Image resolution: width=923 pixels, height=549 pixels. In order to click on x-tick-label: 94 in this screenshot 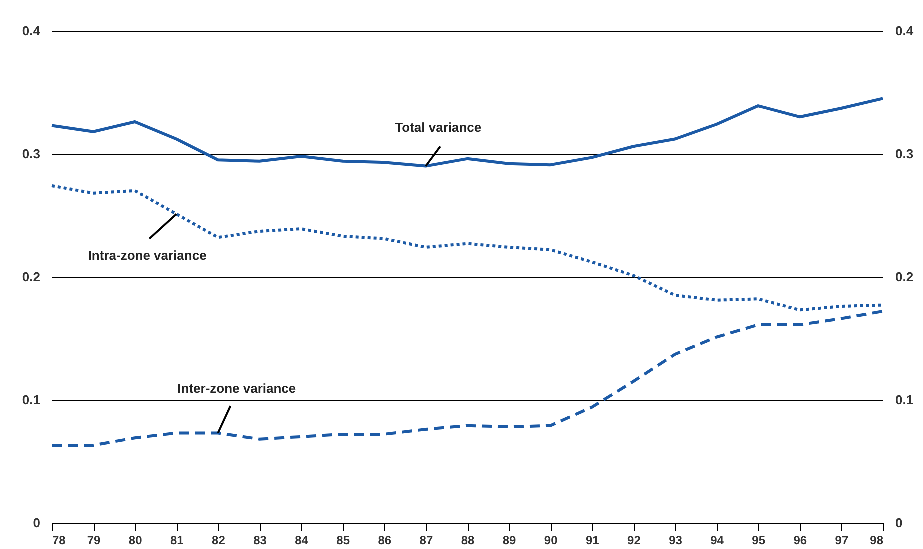, I will do `click(717, 541)`.